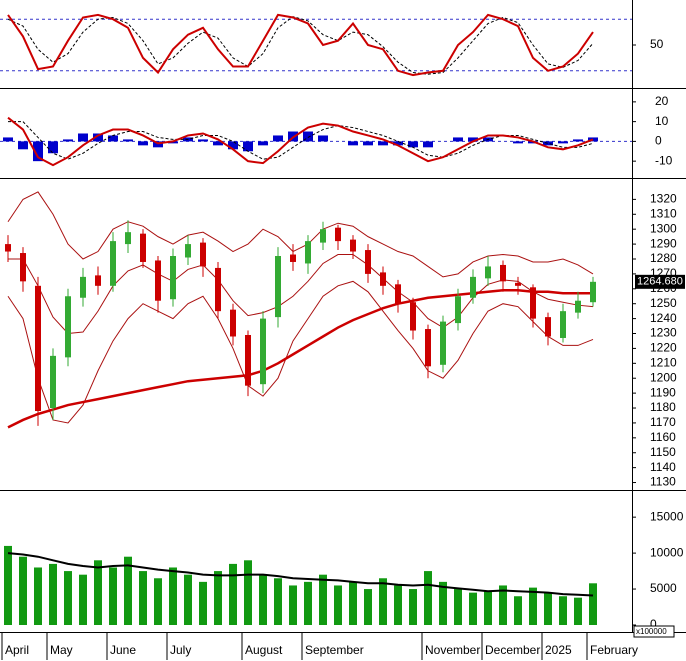 This screenshot has height=661, width=686. What do you see at coordinates (663, 362) in the screenshot?
I see `y-tick-label: 1210` at bounding box center [663, 362].